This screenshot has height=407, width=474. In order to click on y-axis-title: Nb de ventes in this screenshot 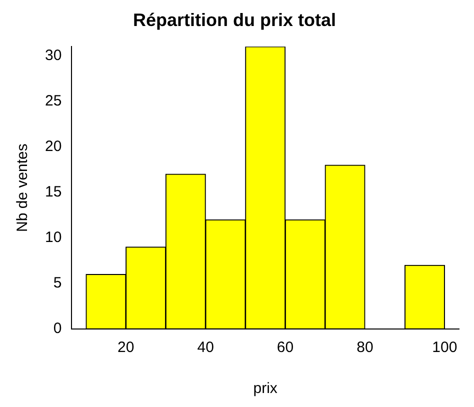, I will do `click(23, 188)`.